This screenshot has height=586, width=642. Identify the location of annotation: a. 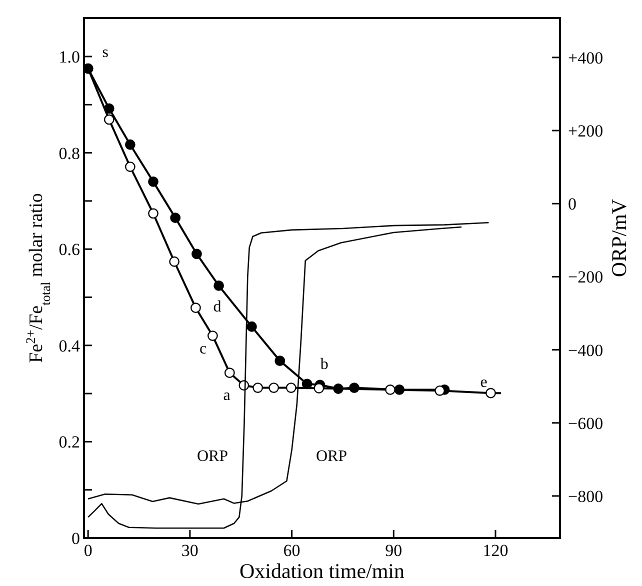
(226, 395).